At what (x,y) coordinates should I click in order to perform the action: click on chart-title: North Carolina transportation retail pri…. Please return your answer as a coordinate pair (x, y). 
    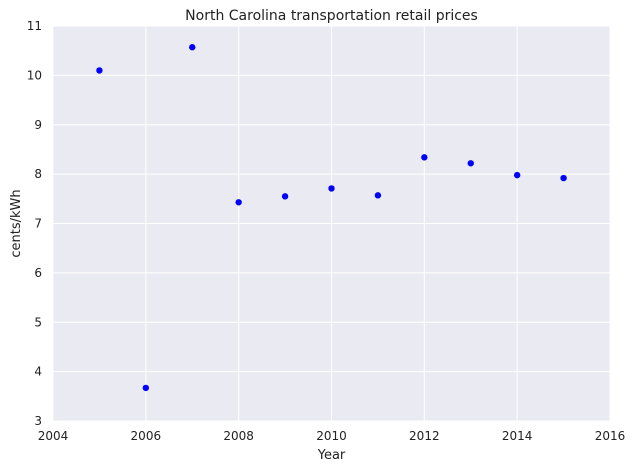
    Looking at the image, I should click on (331, 16).